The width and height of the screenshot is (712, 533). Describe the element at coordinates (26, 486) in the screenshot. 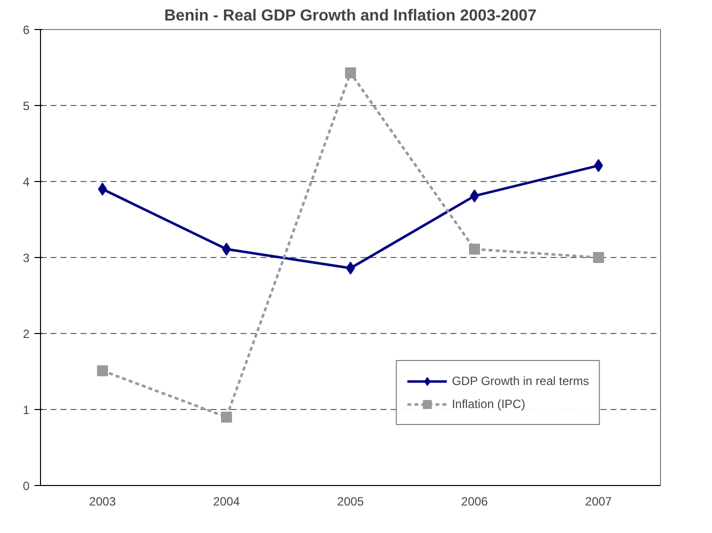

I see `y-tick-label: 0` at that location.